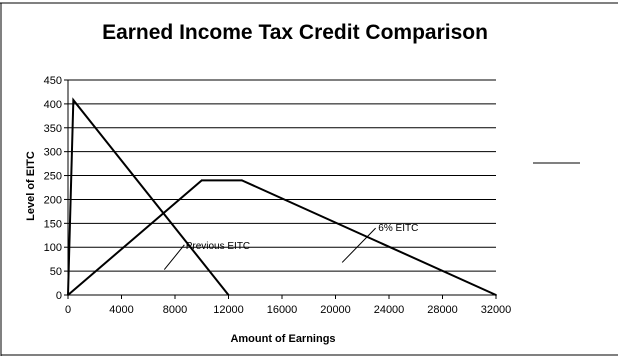 The height and width of the screenshot is (358, 618). What do you see at coordinates (53, 81) in the screenshot?
I see `y-tick-label: 450` at bounding box center [53, 81].